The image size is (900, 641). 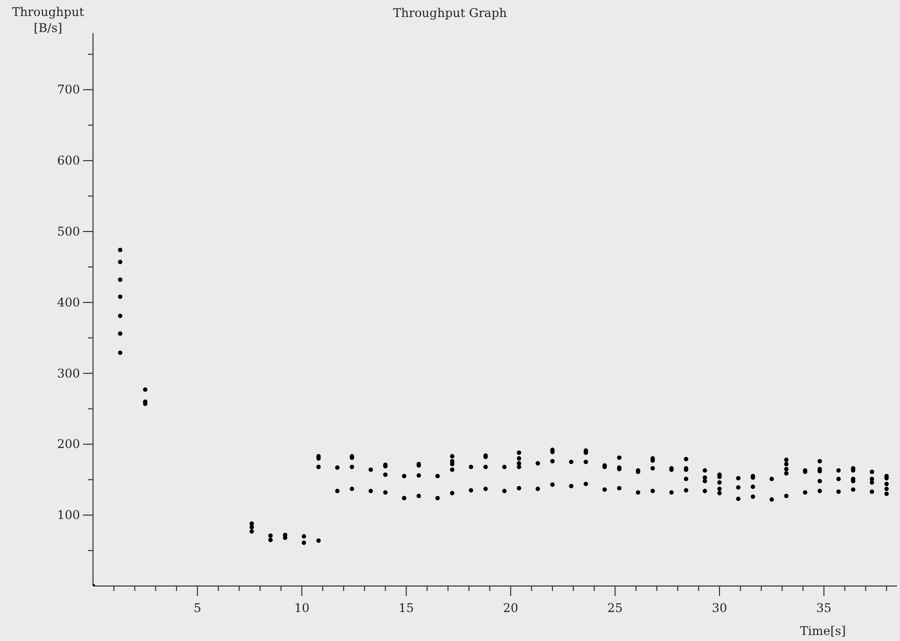 What do you see at coordinates (406, 608) in the screenshot?
I see `x-tick-label: 15` at bounding box center [406, 608].